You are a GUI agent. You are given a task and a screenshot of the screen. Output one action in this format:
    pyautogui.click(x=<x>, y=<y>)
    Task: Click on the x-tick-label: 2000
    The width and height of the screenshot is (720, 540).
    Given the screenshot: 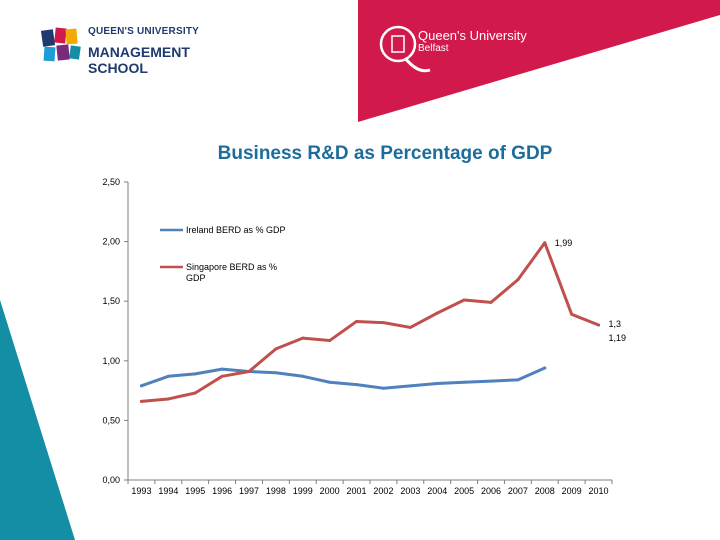 What is the action you would take?
    pyautogui.click(x=330, y=491)
    